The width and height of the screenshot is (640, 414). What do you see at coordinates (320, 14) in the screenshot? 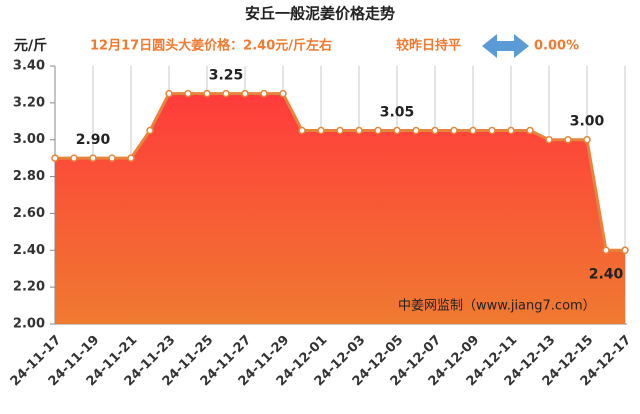
I see `chart-title: 安丘一般泥姜价格走势` at bounding box center [320, 14].